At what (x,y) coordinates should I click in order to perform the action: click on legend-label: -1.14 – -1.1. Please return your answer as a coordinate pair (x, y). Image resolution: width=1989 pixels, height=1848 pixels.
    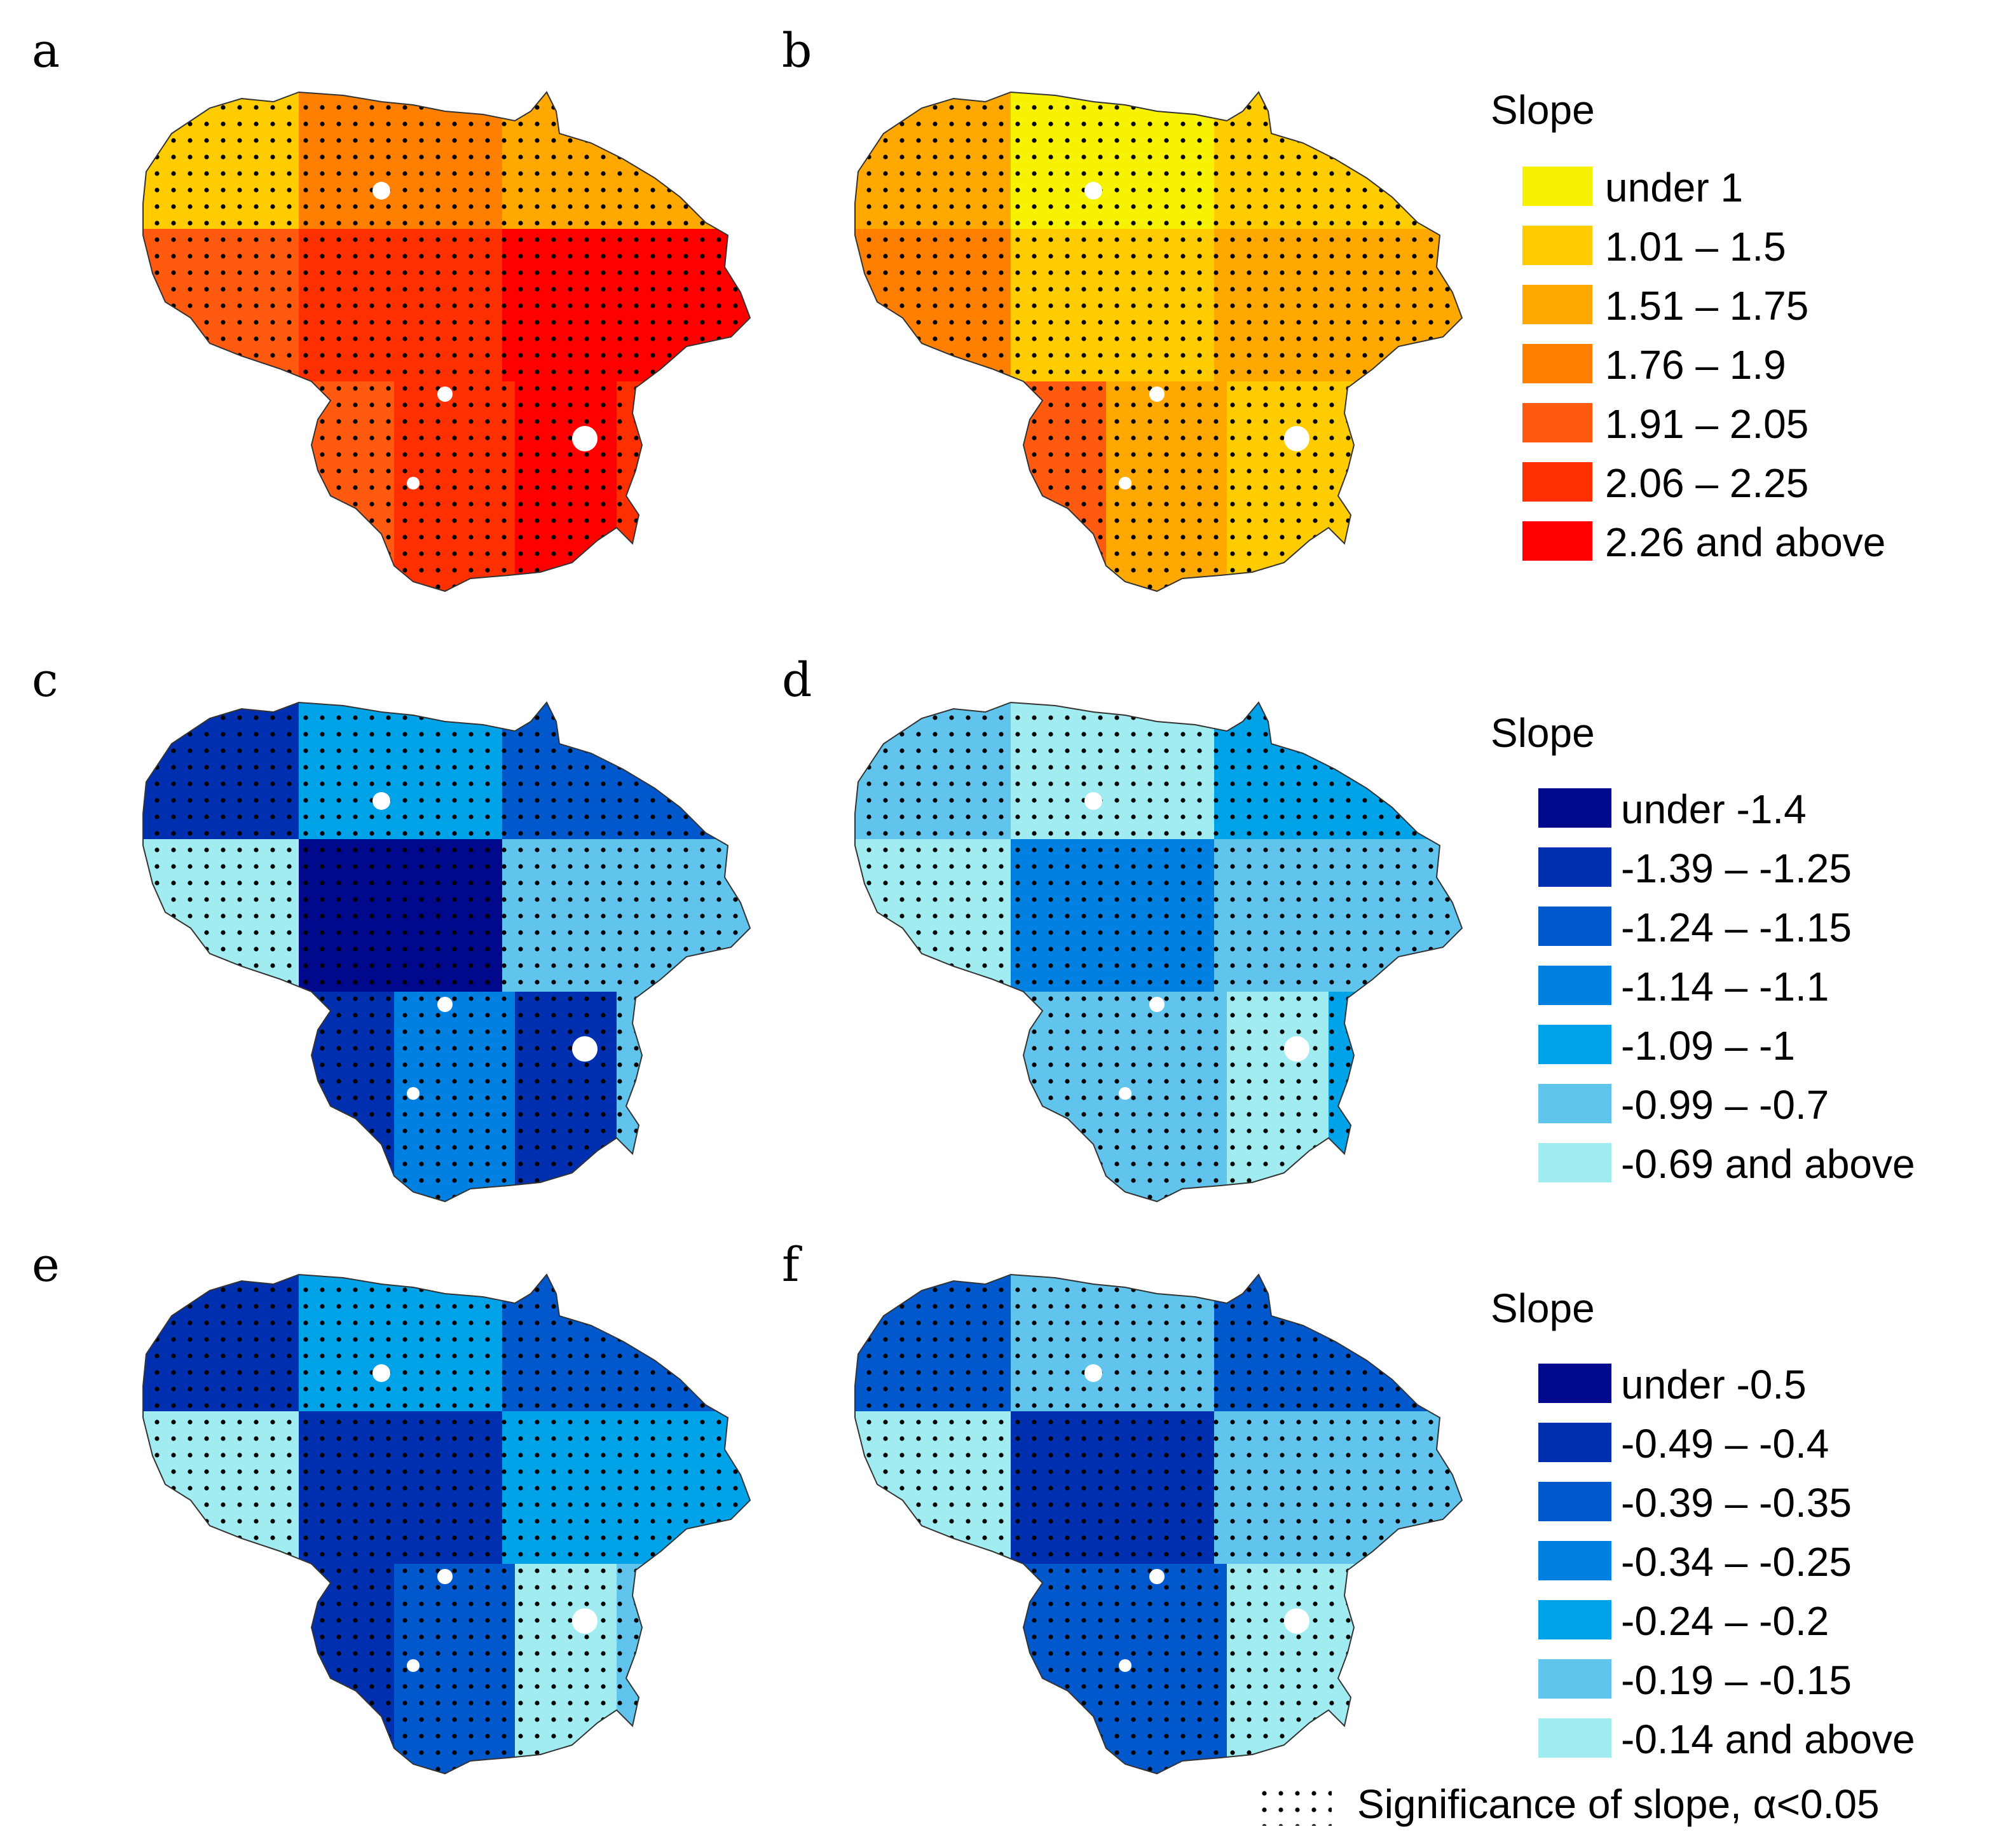
    Looking at the image, I should click on (1725, 987).